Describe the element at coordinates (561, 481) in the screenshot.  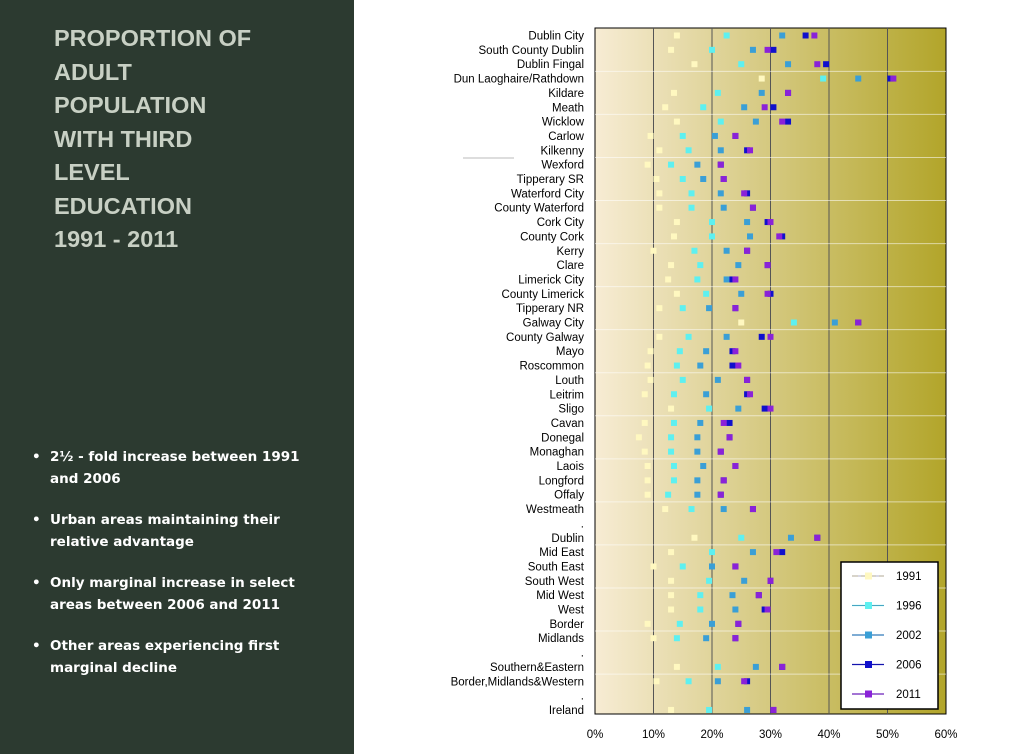
I see `row-label: Longford` at that location.